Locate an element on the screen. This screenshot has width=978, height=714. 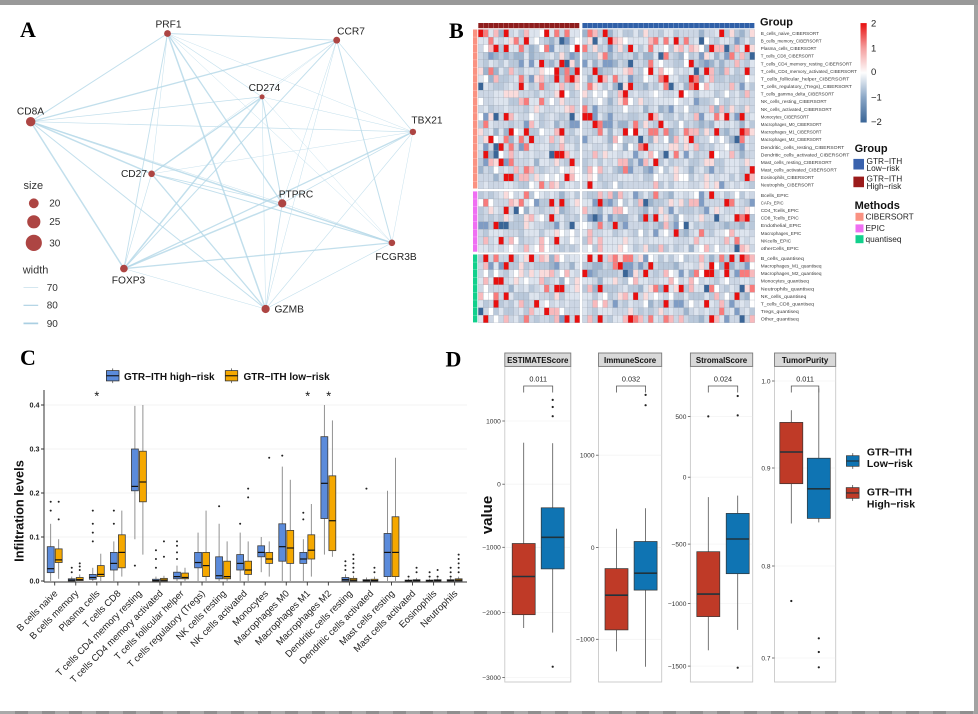
svg-text:Dendritic_cells_resting_CIBERS: Dendritic_cells_resting_CIBERSORT is located at coordinates (803, 147).